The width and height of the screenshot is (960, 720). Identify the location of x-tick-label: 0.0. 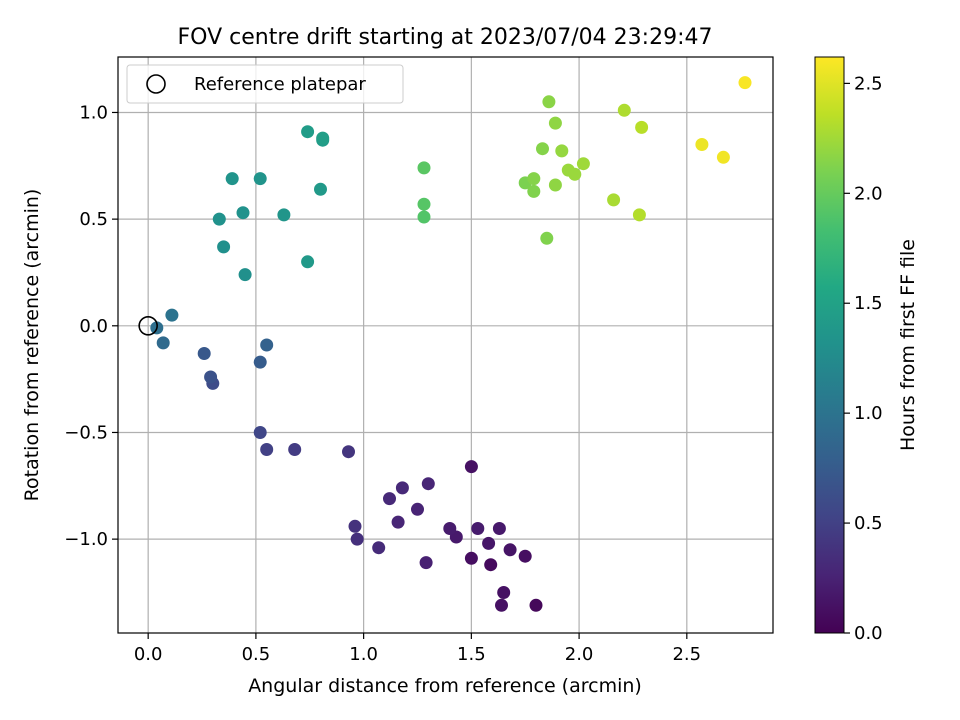
(148, 654).